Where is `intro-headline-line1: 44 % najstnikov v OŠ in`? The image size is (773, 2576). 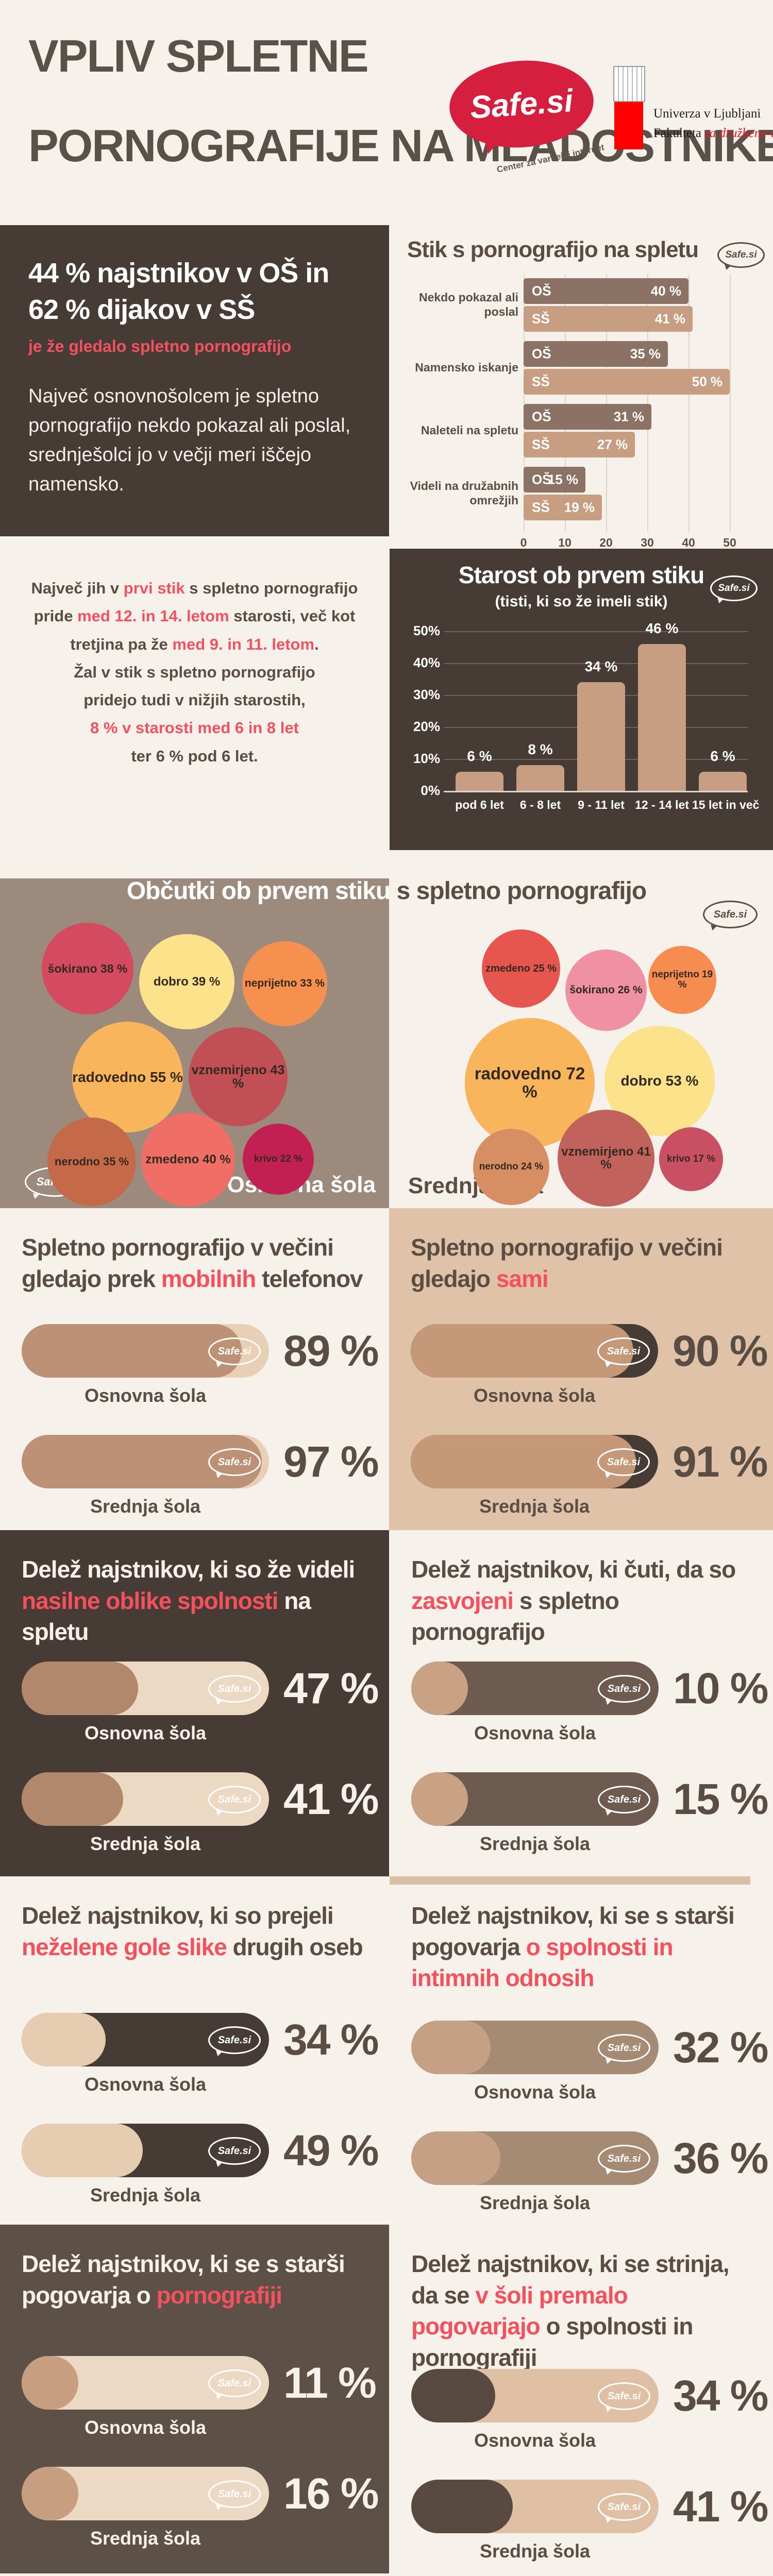 intro-headline-line1: 44 % najstnikov v OŠ in is located at coordinates (178, 273).